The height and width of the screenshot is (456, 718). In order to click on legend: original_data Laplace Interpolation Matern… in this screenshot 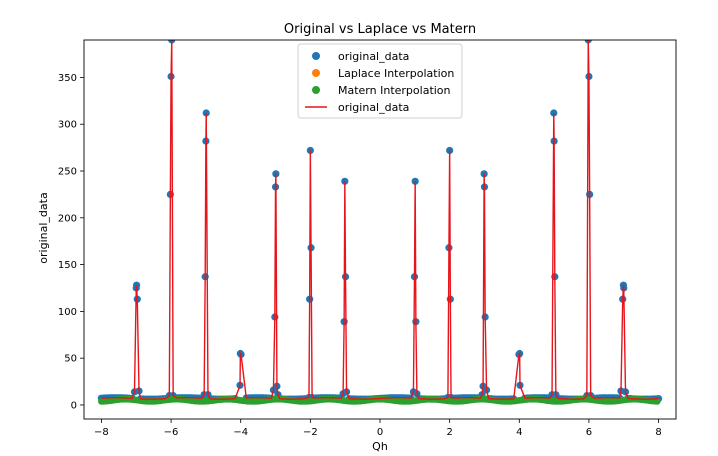, I will do `click(380, 81)`.